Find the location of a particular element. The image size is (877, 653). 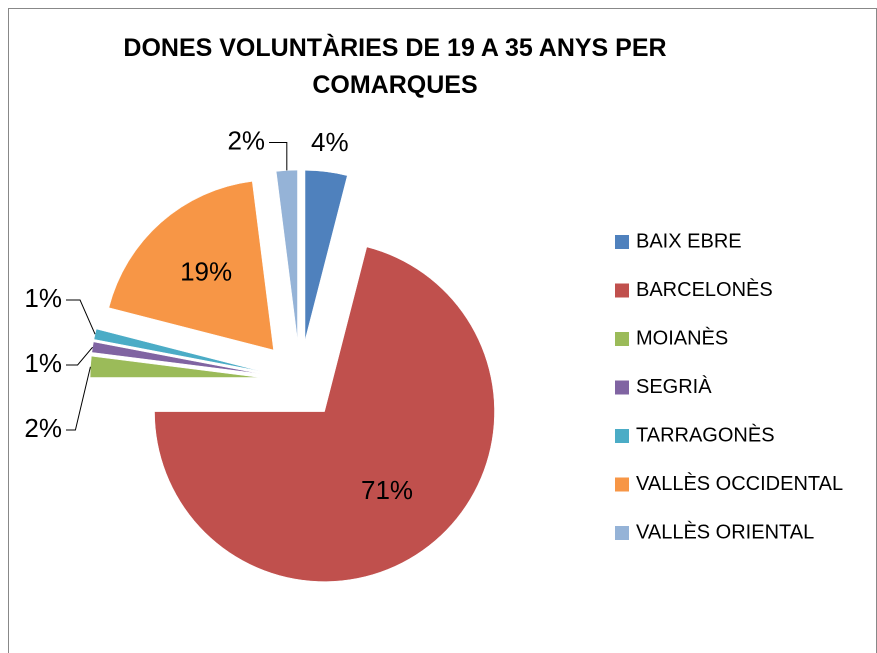

legend-label: TARRAGONÈS is located at coordinates (705, 434).